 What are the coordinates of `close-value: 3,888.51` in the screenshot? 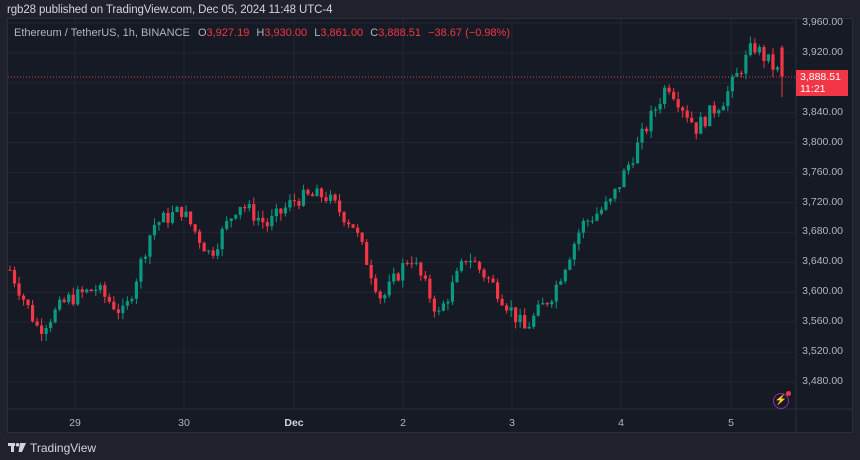 It's located at (400, 33).